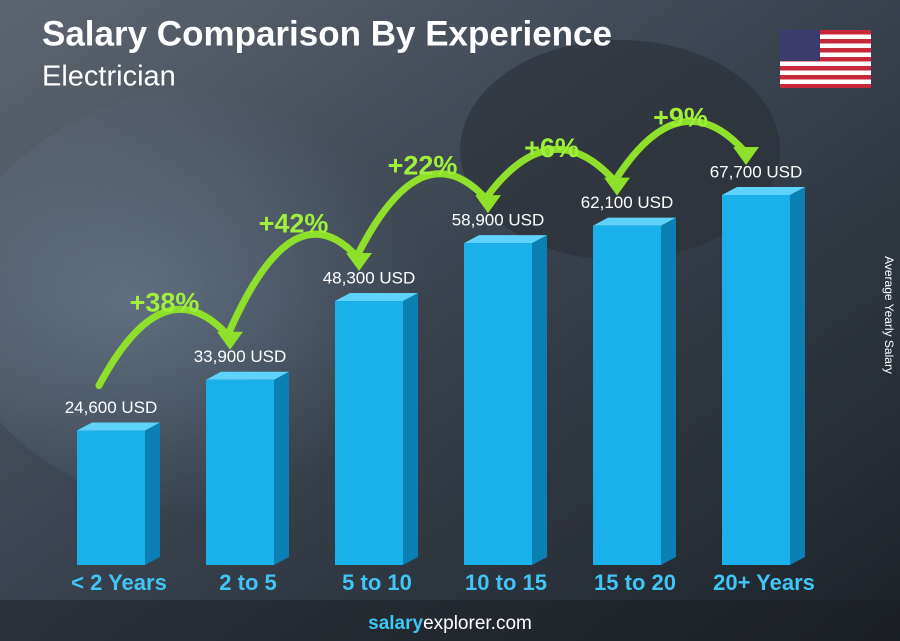 This screenshot has height=641, width=900. I want to click on x-tick-label: 5 to 10, so click(377, 582).